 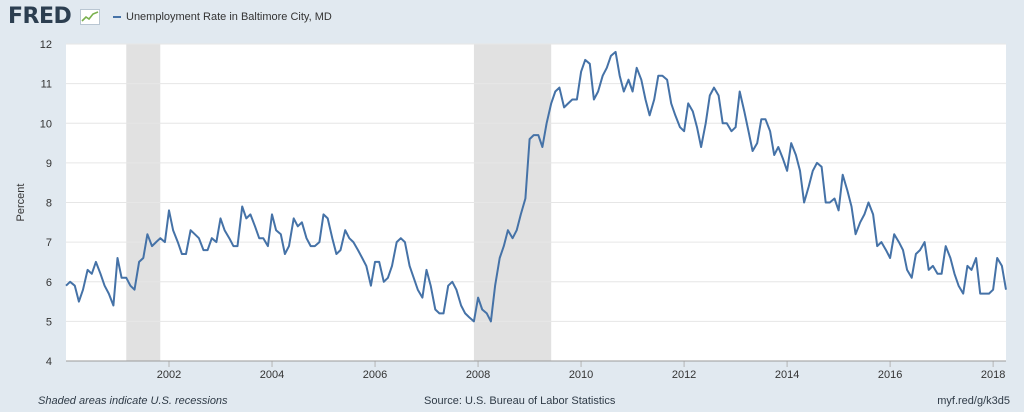 I want to click on x-tick-label: 2006, so click(x=375, y=375).